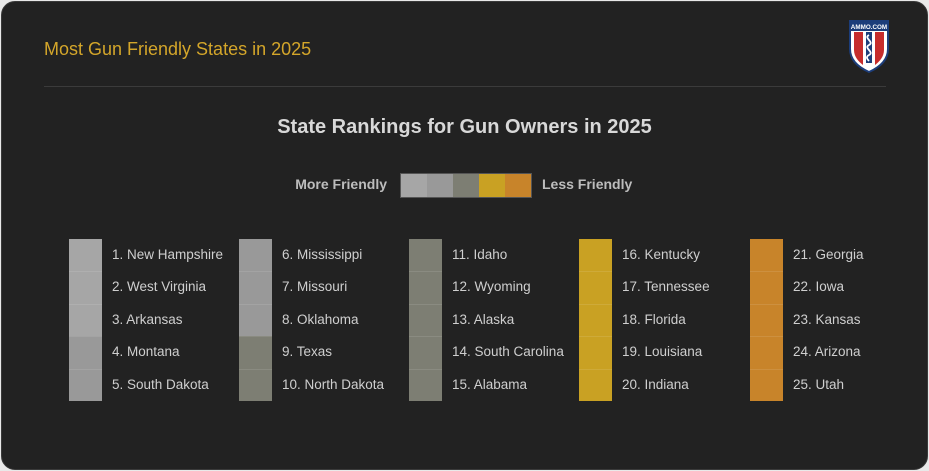 This screenshot has height=471, width=929. Describe the element at coordinates (827, 319) in the screenshot. I see `ranking-label: 23. Kansas` at that location.